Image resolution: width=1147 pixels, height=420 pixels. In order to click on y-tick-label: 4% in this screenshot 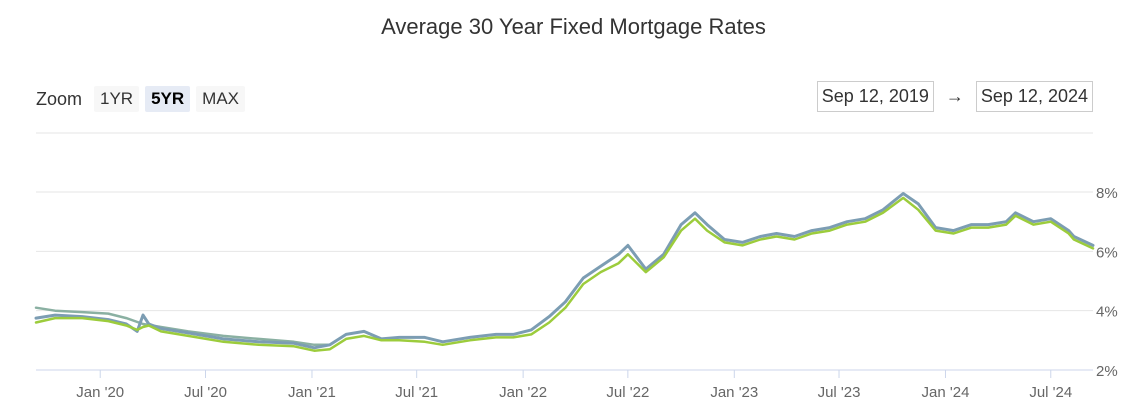, I will do `click(1107, 312)`.